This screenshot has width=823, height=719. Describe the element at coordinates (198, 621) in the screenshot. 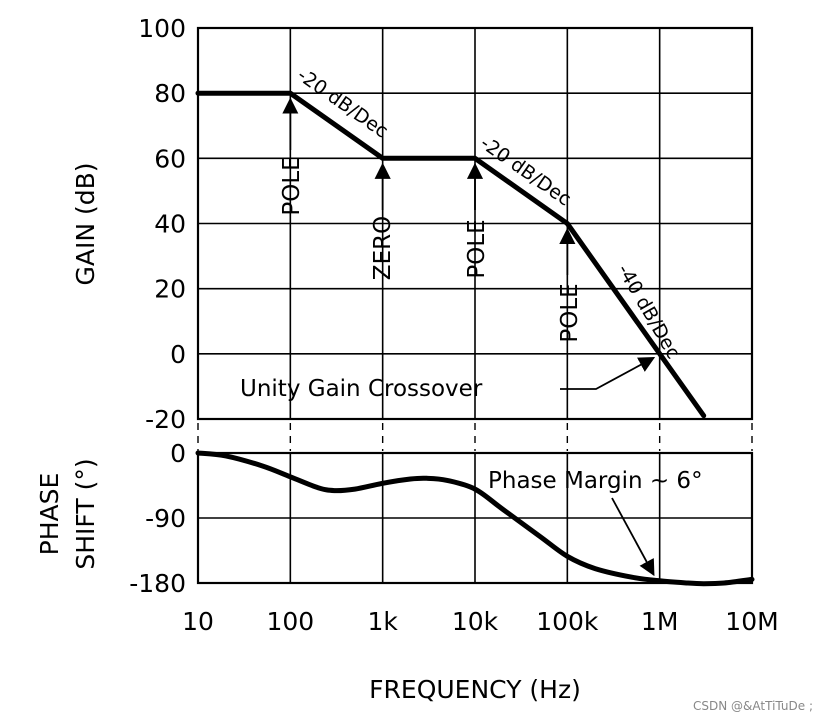

I see `x-tick-label-0: 10` at that location.